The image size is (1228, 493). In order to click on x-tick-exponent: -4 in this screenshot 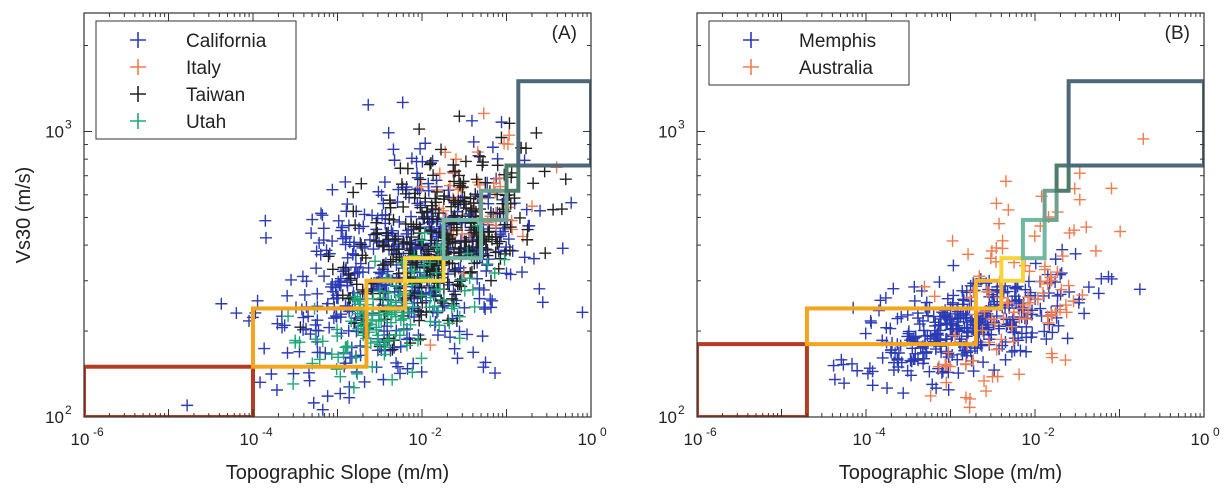, I will do `click(267, 432)`.